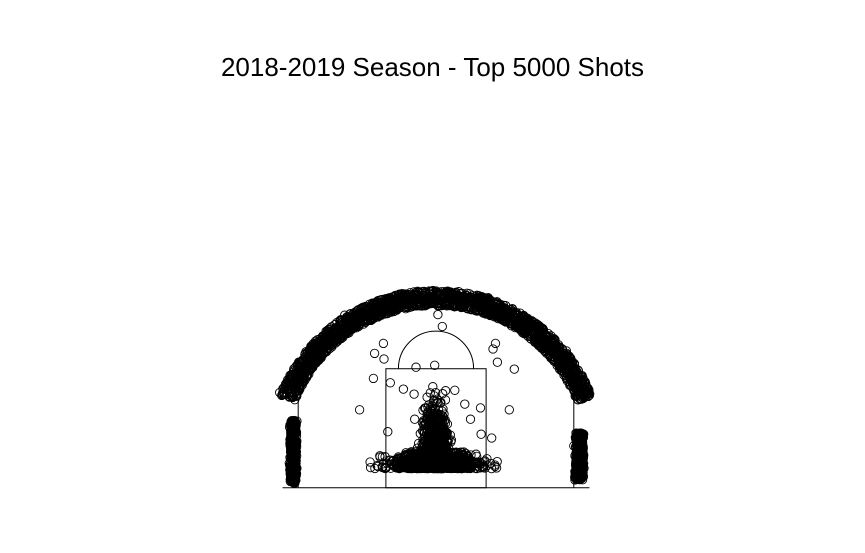  Describe the element at coordinates (436, 349) in the screenshot. I see `free-throw-circle` at that location.